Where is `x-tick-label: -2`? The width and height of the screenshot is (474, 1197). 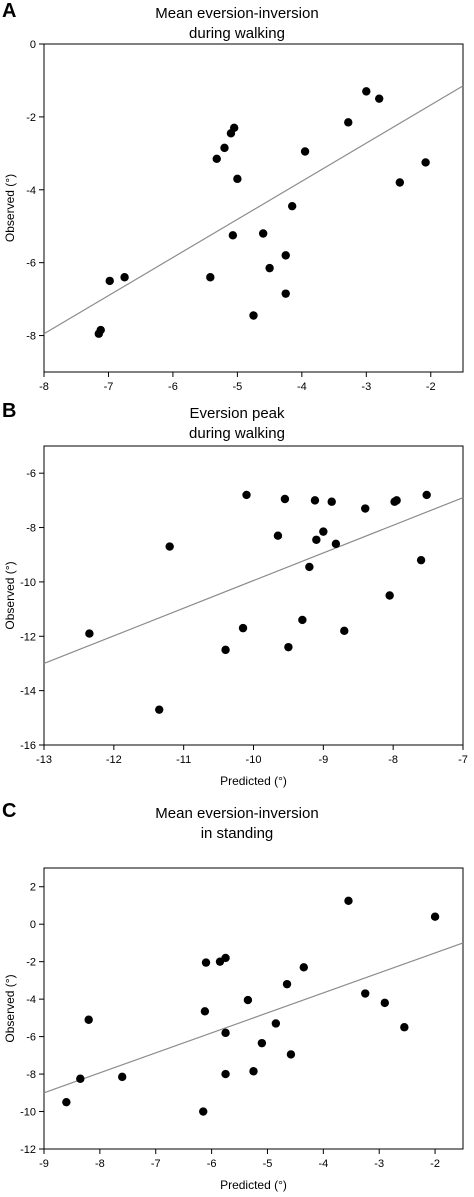
x-tick-label: -2 is located at coordinates (435, 1164).